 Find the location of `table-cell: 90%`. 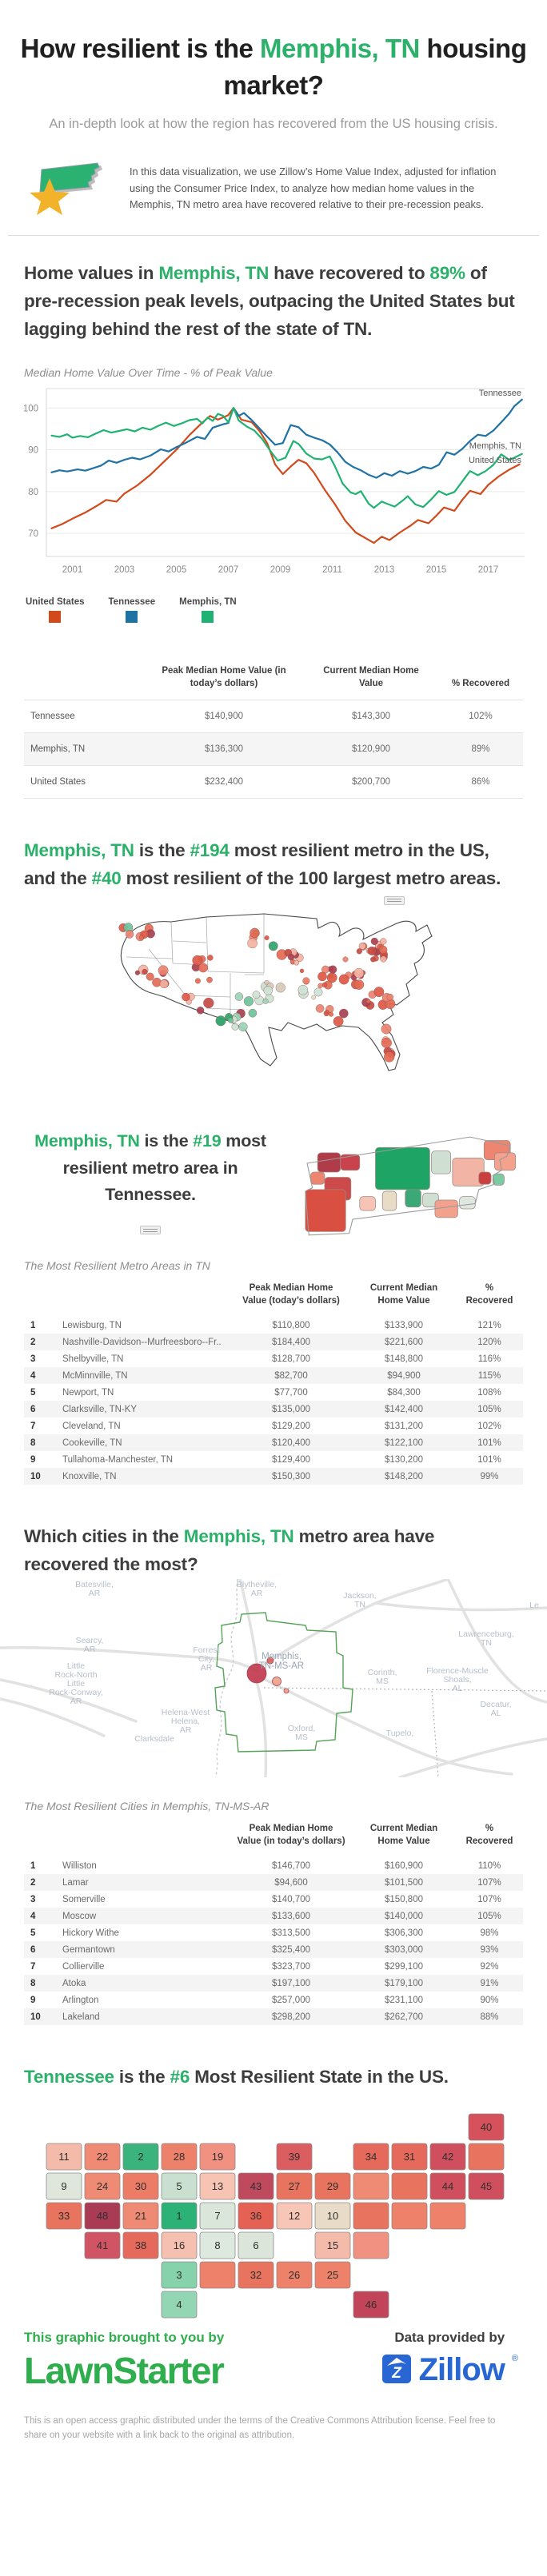

table-cell: 90% is located at coordinates (489, 2000).